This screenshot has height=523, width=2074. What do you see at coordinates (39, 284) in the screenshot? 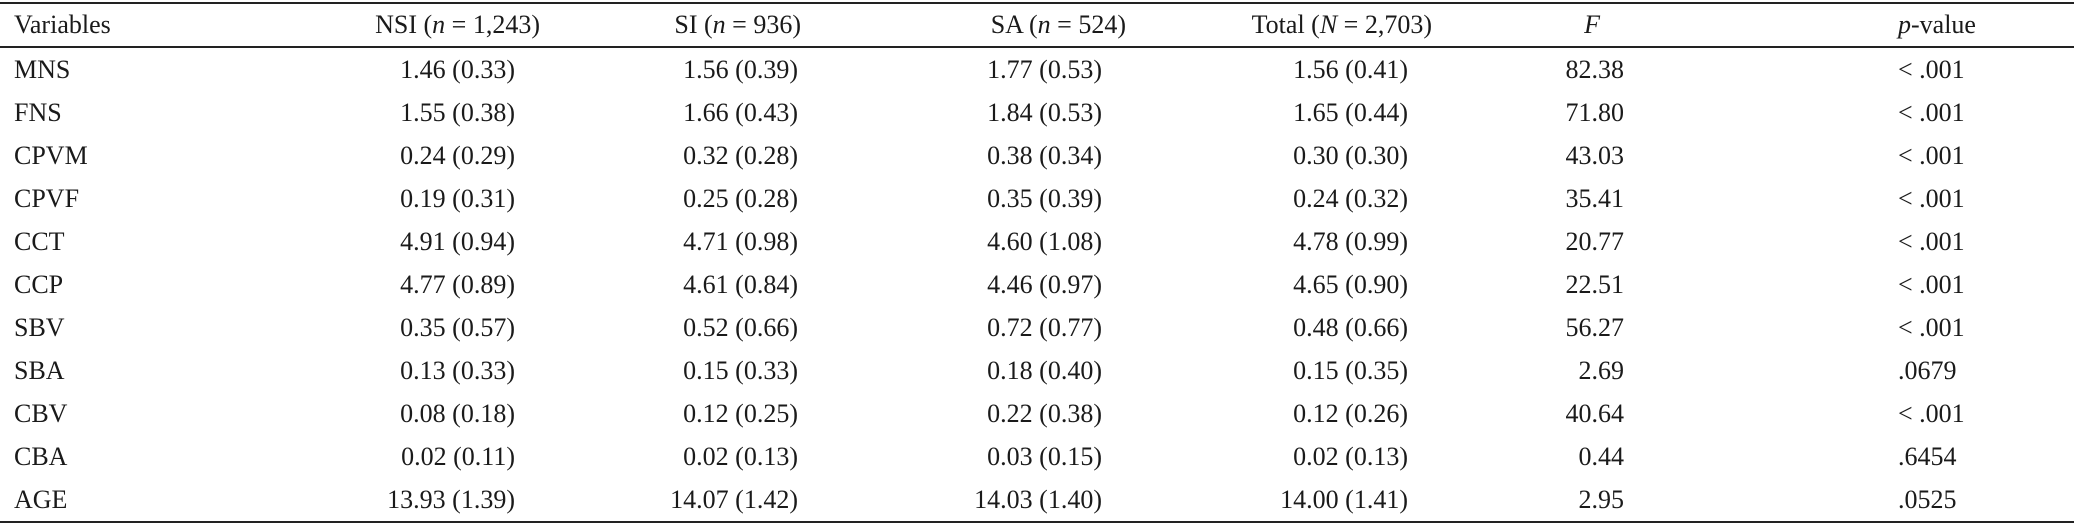
I see `cell-variable: CCP` at bounding box center [39, 284].